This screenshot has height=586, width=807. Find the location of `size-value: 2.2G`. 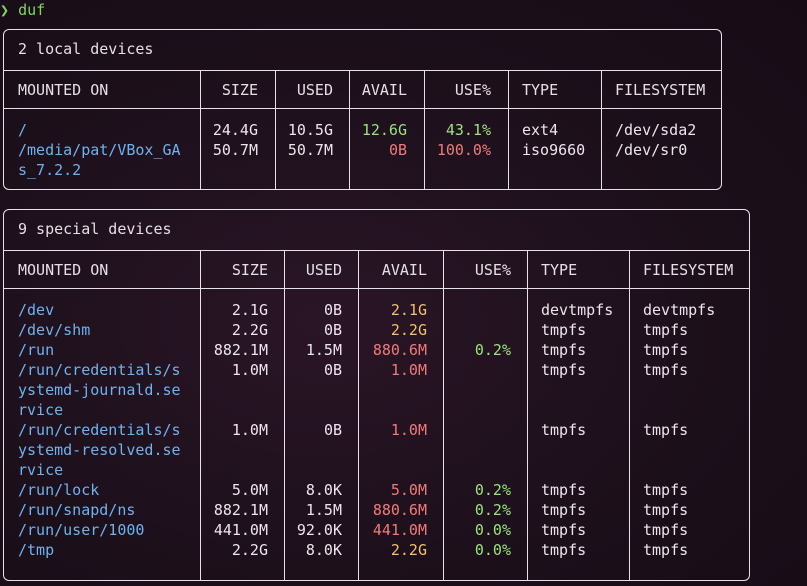

size-value: 2.2G is located at coordinates (249, 550).